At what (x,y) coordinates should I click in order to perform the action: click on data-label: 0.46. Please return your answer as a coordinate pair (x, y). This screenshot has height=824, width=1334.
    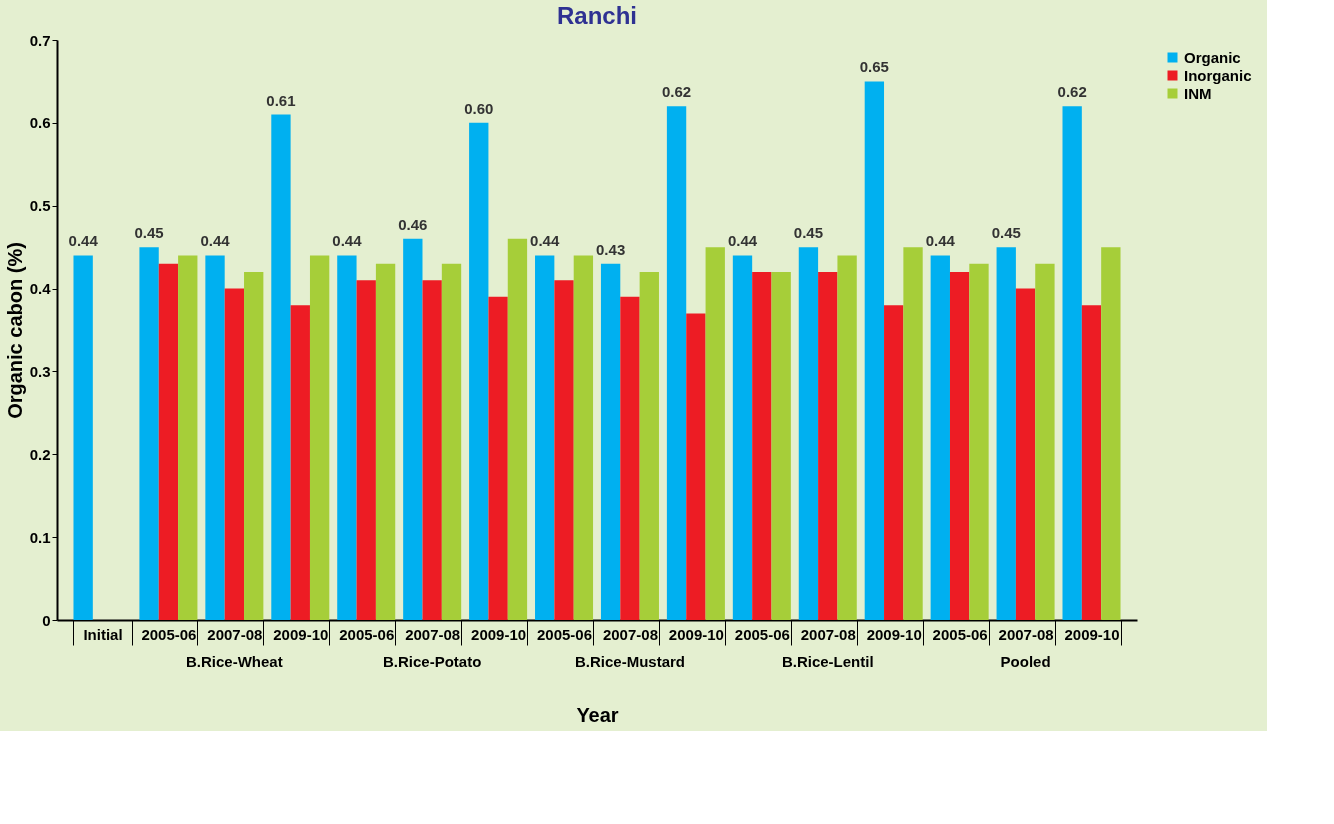
    Looking at the image, I should click on (413, 224).